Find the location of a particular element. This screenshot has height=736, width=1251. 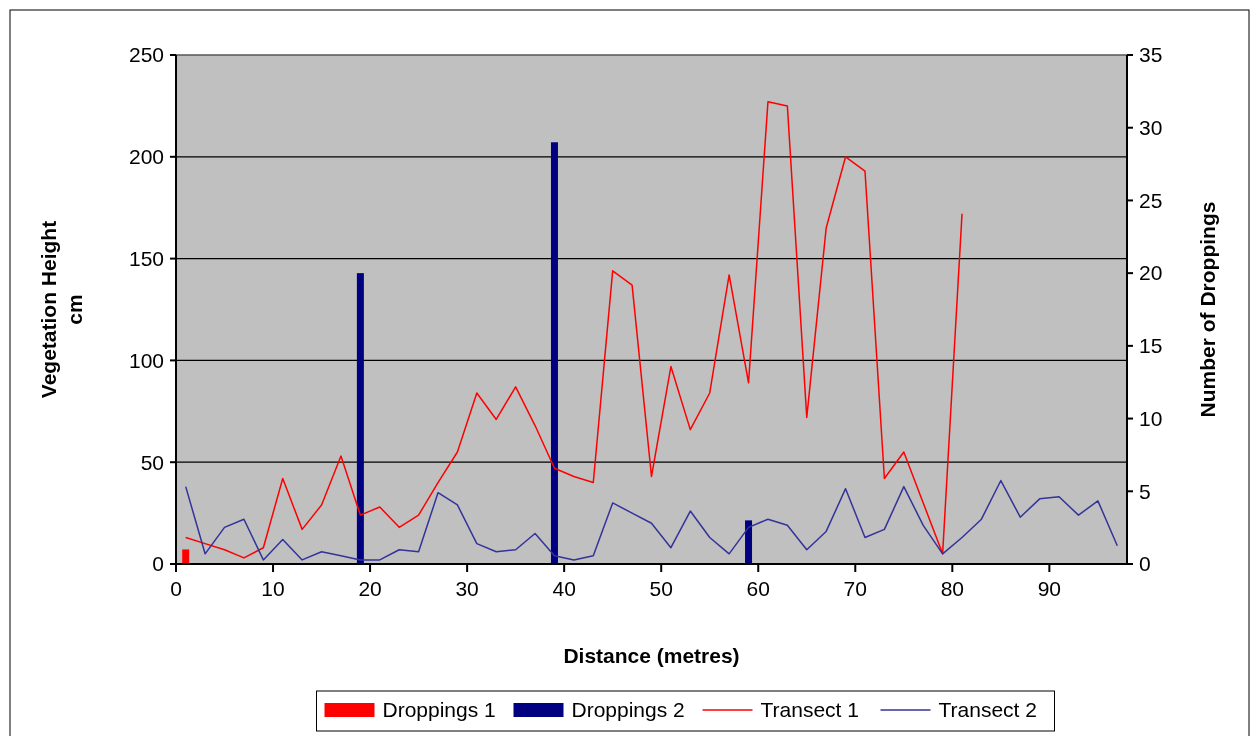

y-tick-label: 250 is located at coordinates (146, 55).